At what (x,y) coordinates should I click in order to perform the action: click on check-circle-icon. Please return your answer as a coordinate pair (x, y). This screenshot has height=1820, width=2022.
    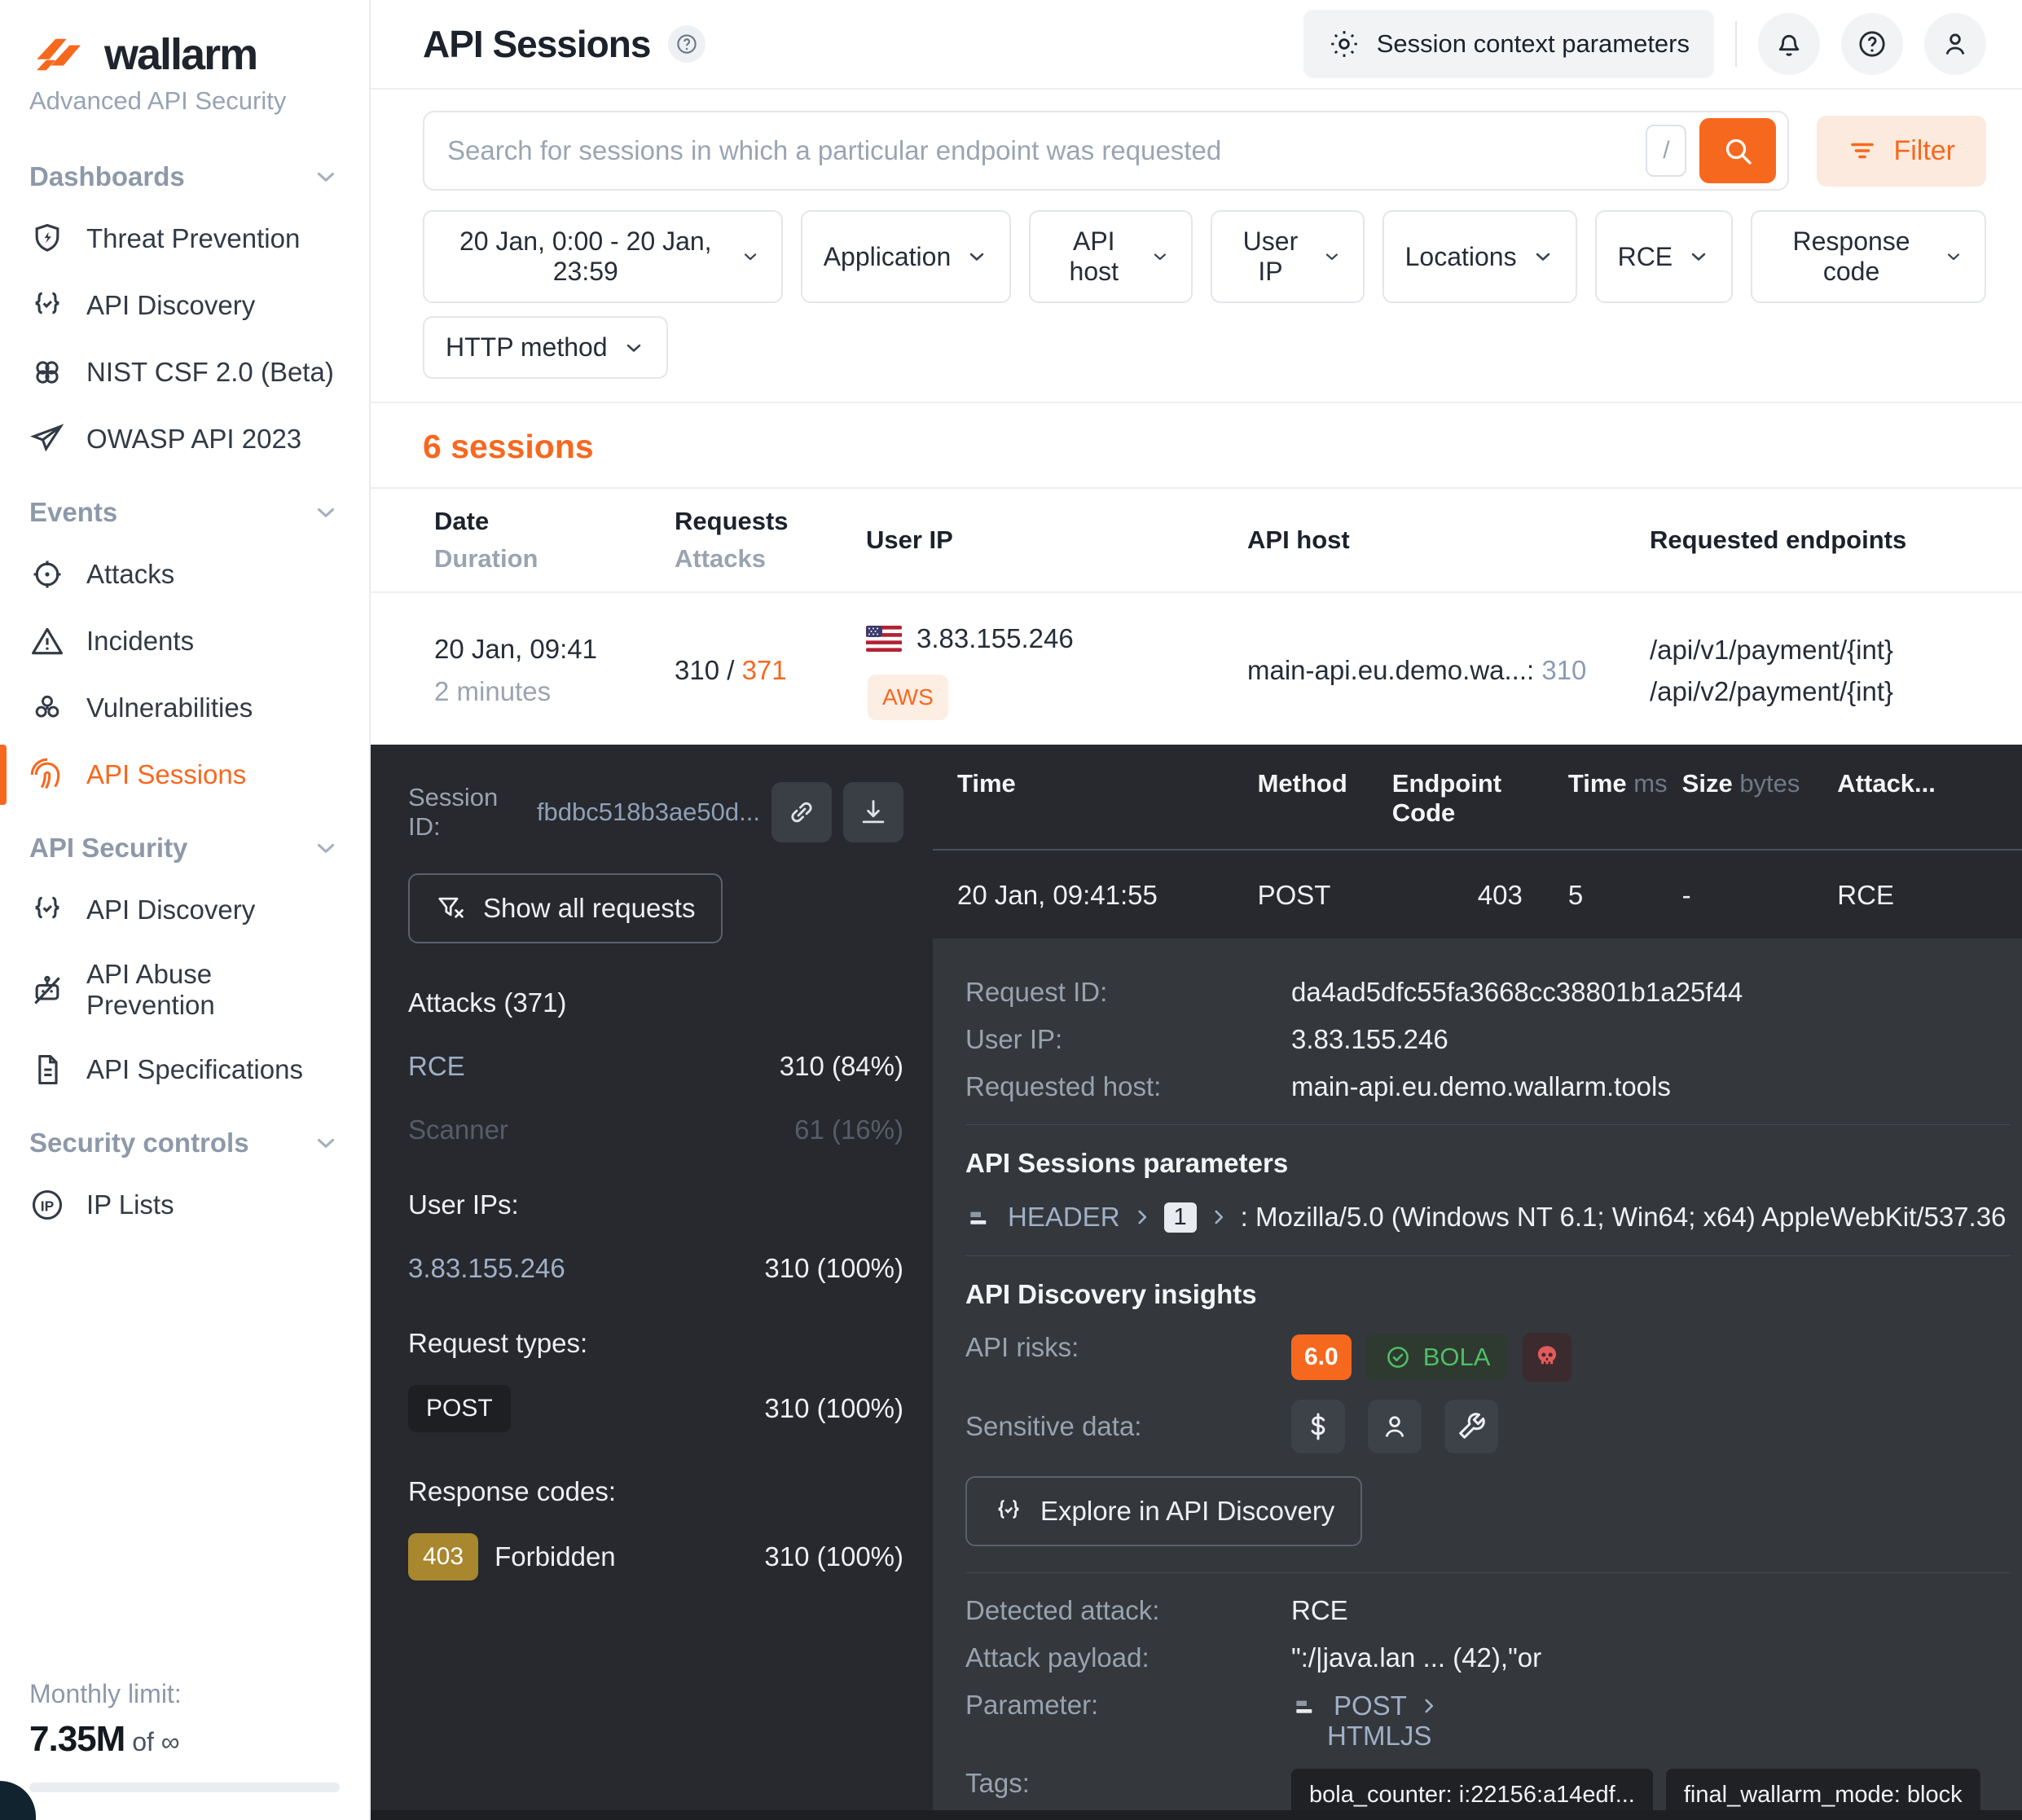
    Looking at the image, I should click on (1398, 1357).